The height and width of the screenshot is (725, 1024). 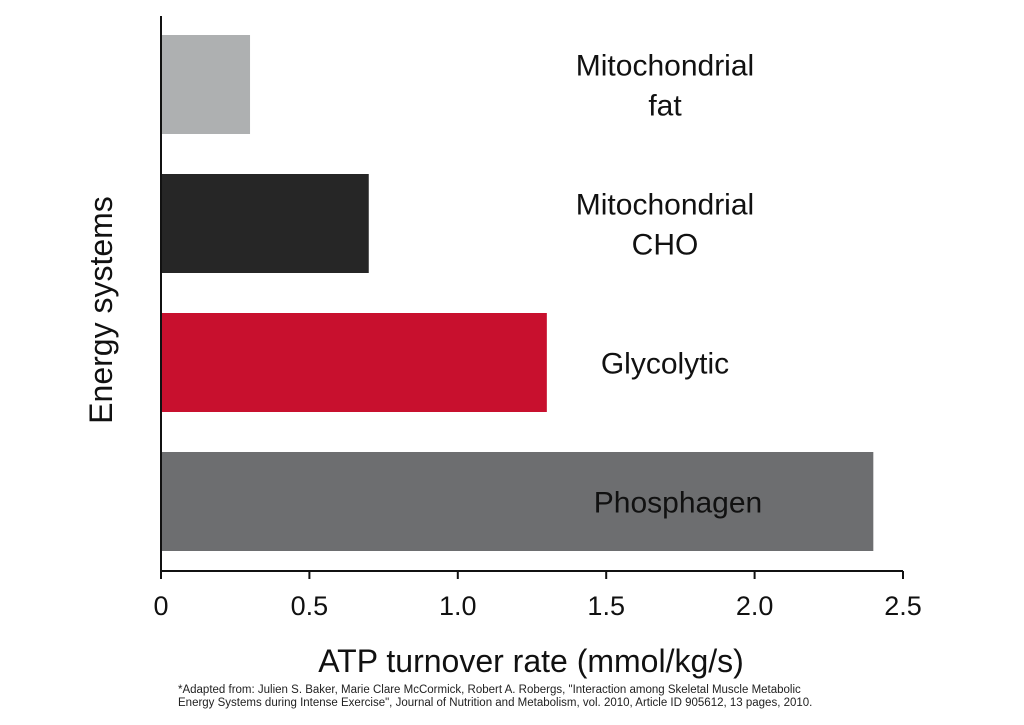 What do you see at coordinates (606, 606) in the screenshot?
I see `x-tick-label: 1.5` at bounding box center [606, 606].